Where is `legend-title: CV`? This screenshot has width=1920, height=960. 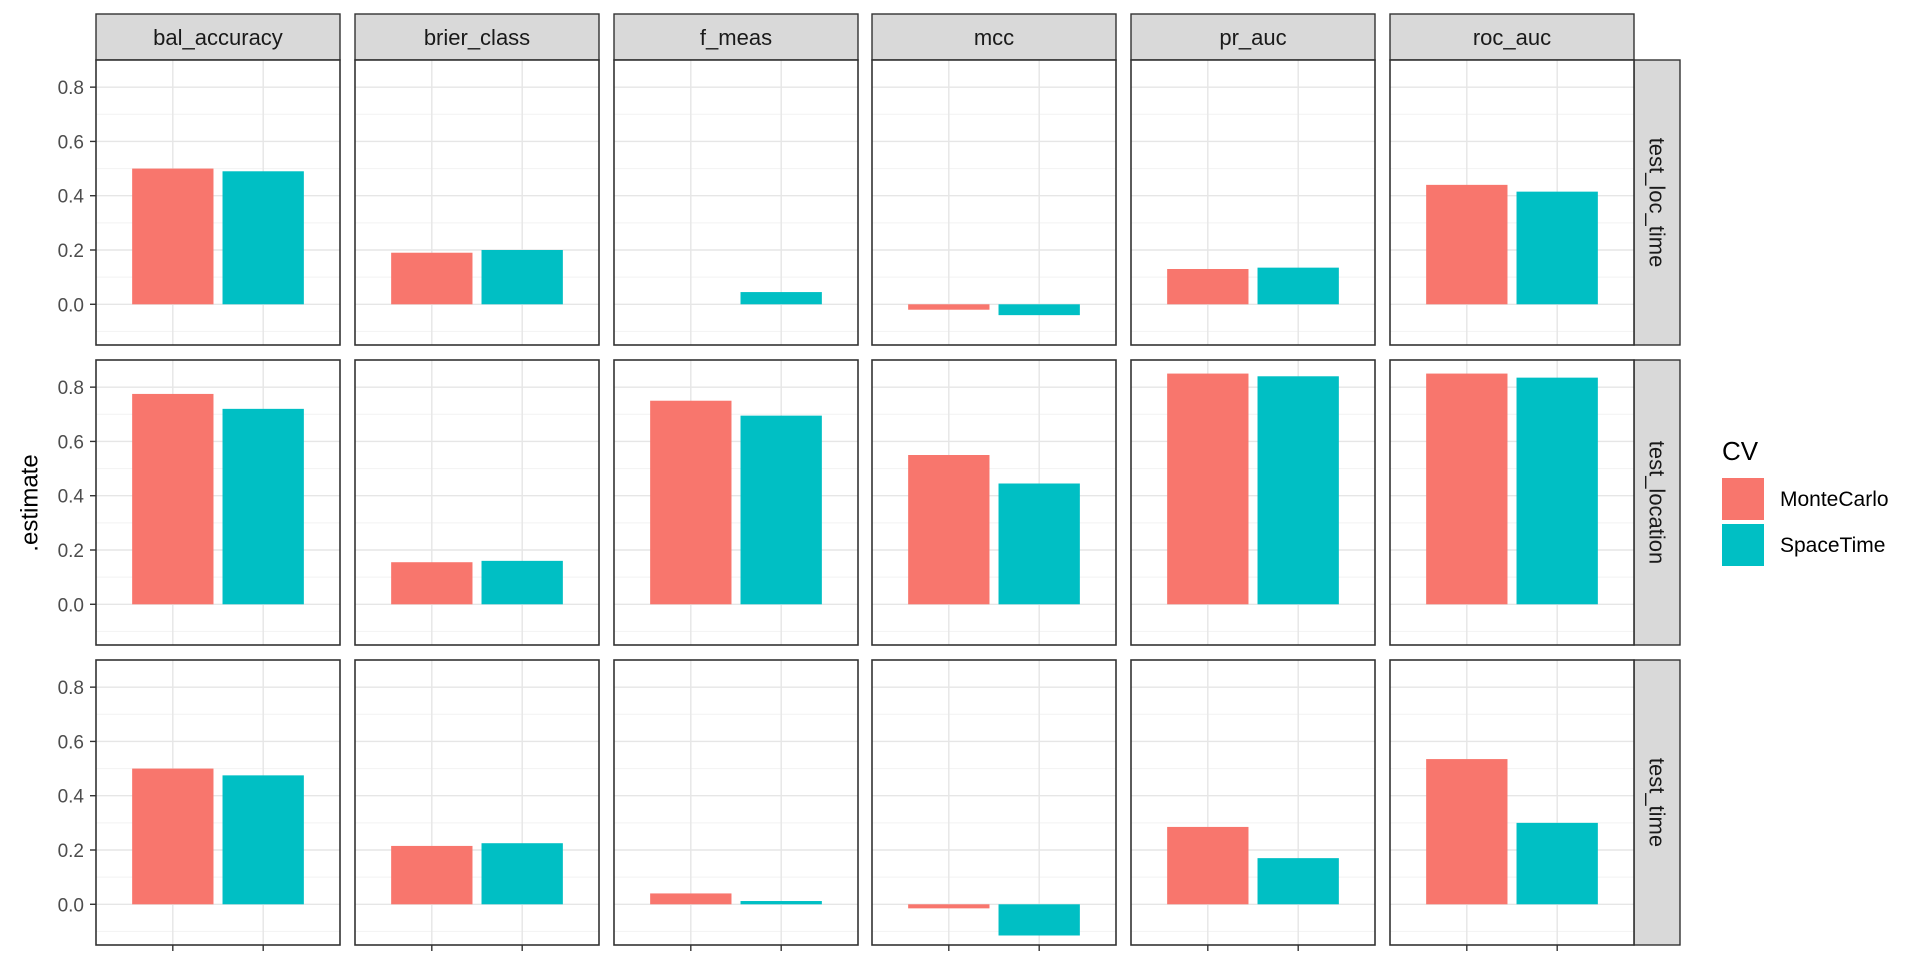 legend-title: CV is located at coordinates (1740, 451).